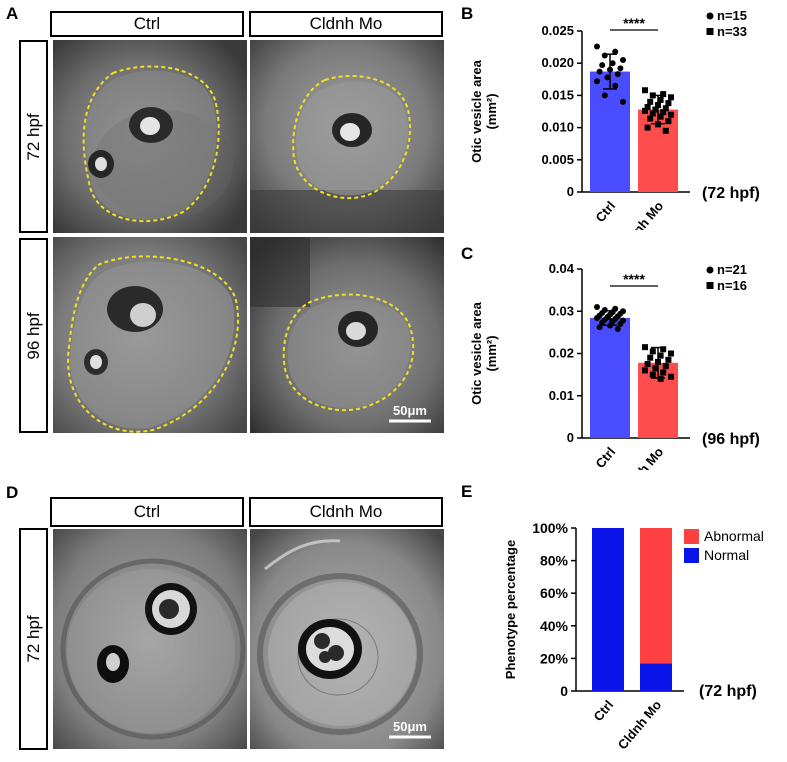 This screenshot has width=787, height=762. I want to click on b-ytick-label: 0.025, so click(557, 30).